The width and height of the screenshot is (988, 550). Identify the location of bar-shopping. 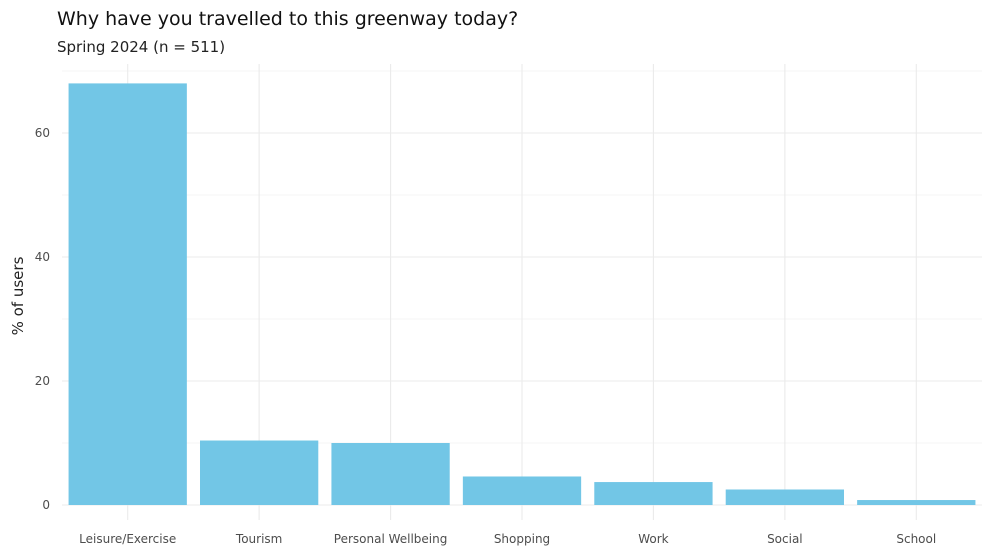
(522, 490).